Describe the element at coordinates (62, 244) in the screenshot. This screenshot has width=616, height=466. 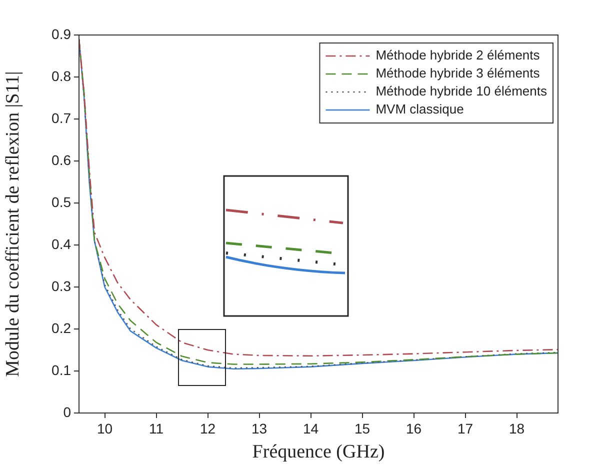
I see `y-tick-label: 0.4` at that location.